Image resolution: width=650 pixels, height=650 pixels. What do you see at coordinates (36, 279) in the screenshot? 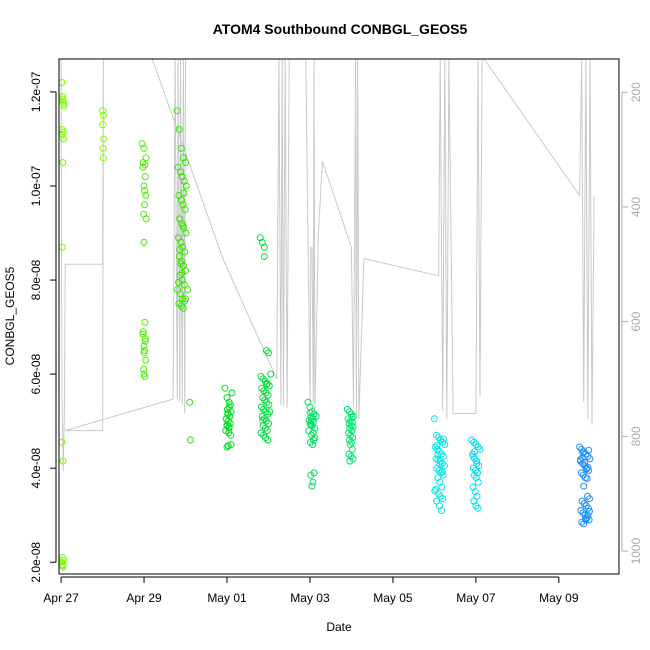
I see `y-tick-label: 8.0e-08` at bounding box center [36, 279].